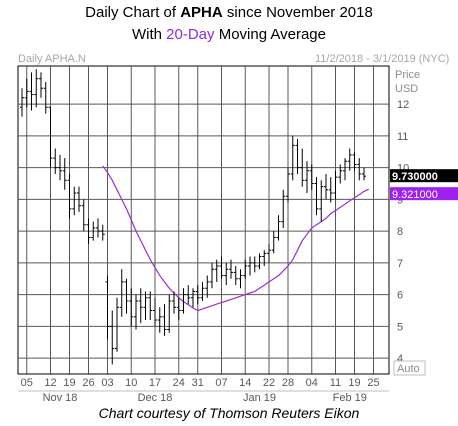  What do you see at coordinates (382, 59) in the screenshot?
I see `date-range-label: 11/2/2018 - 3/1/2019 (NYC)` at bounding box center [382, 59].